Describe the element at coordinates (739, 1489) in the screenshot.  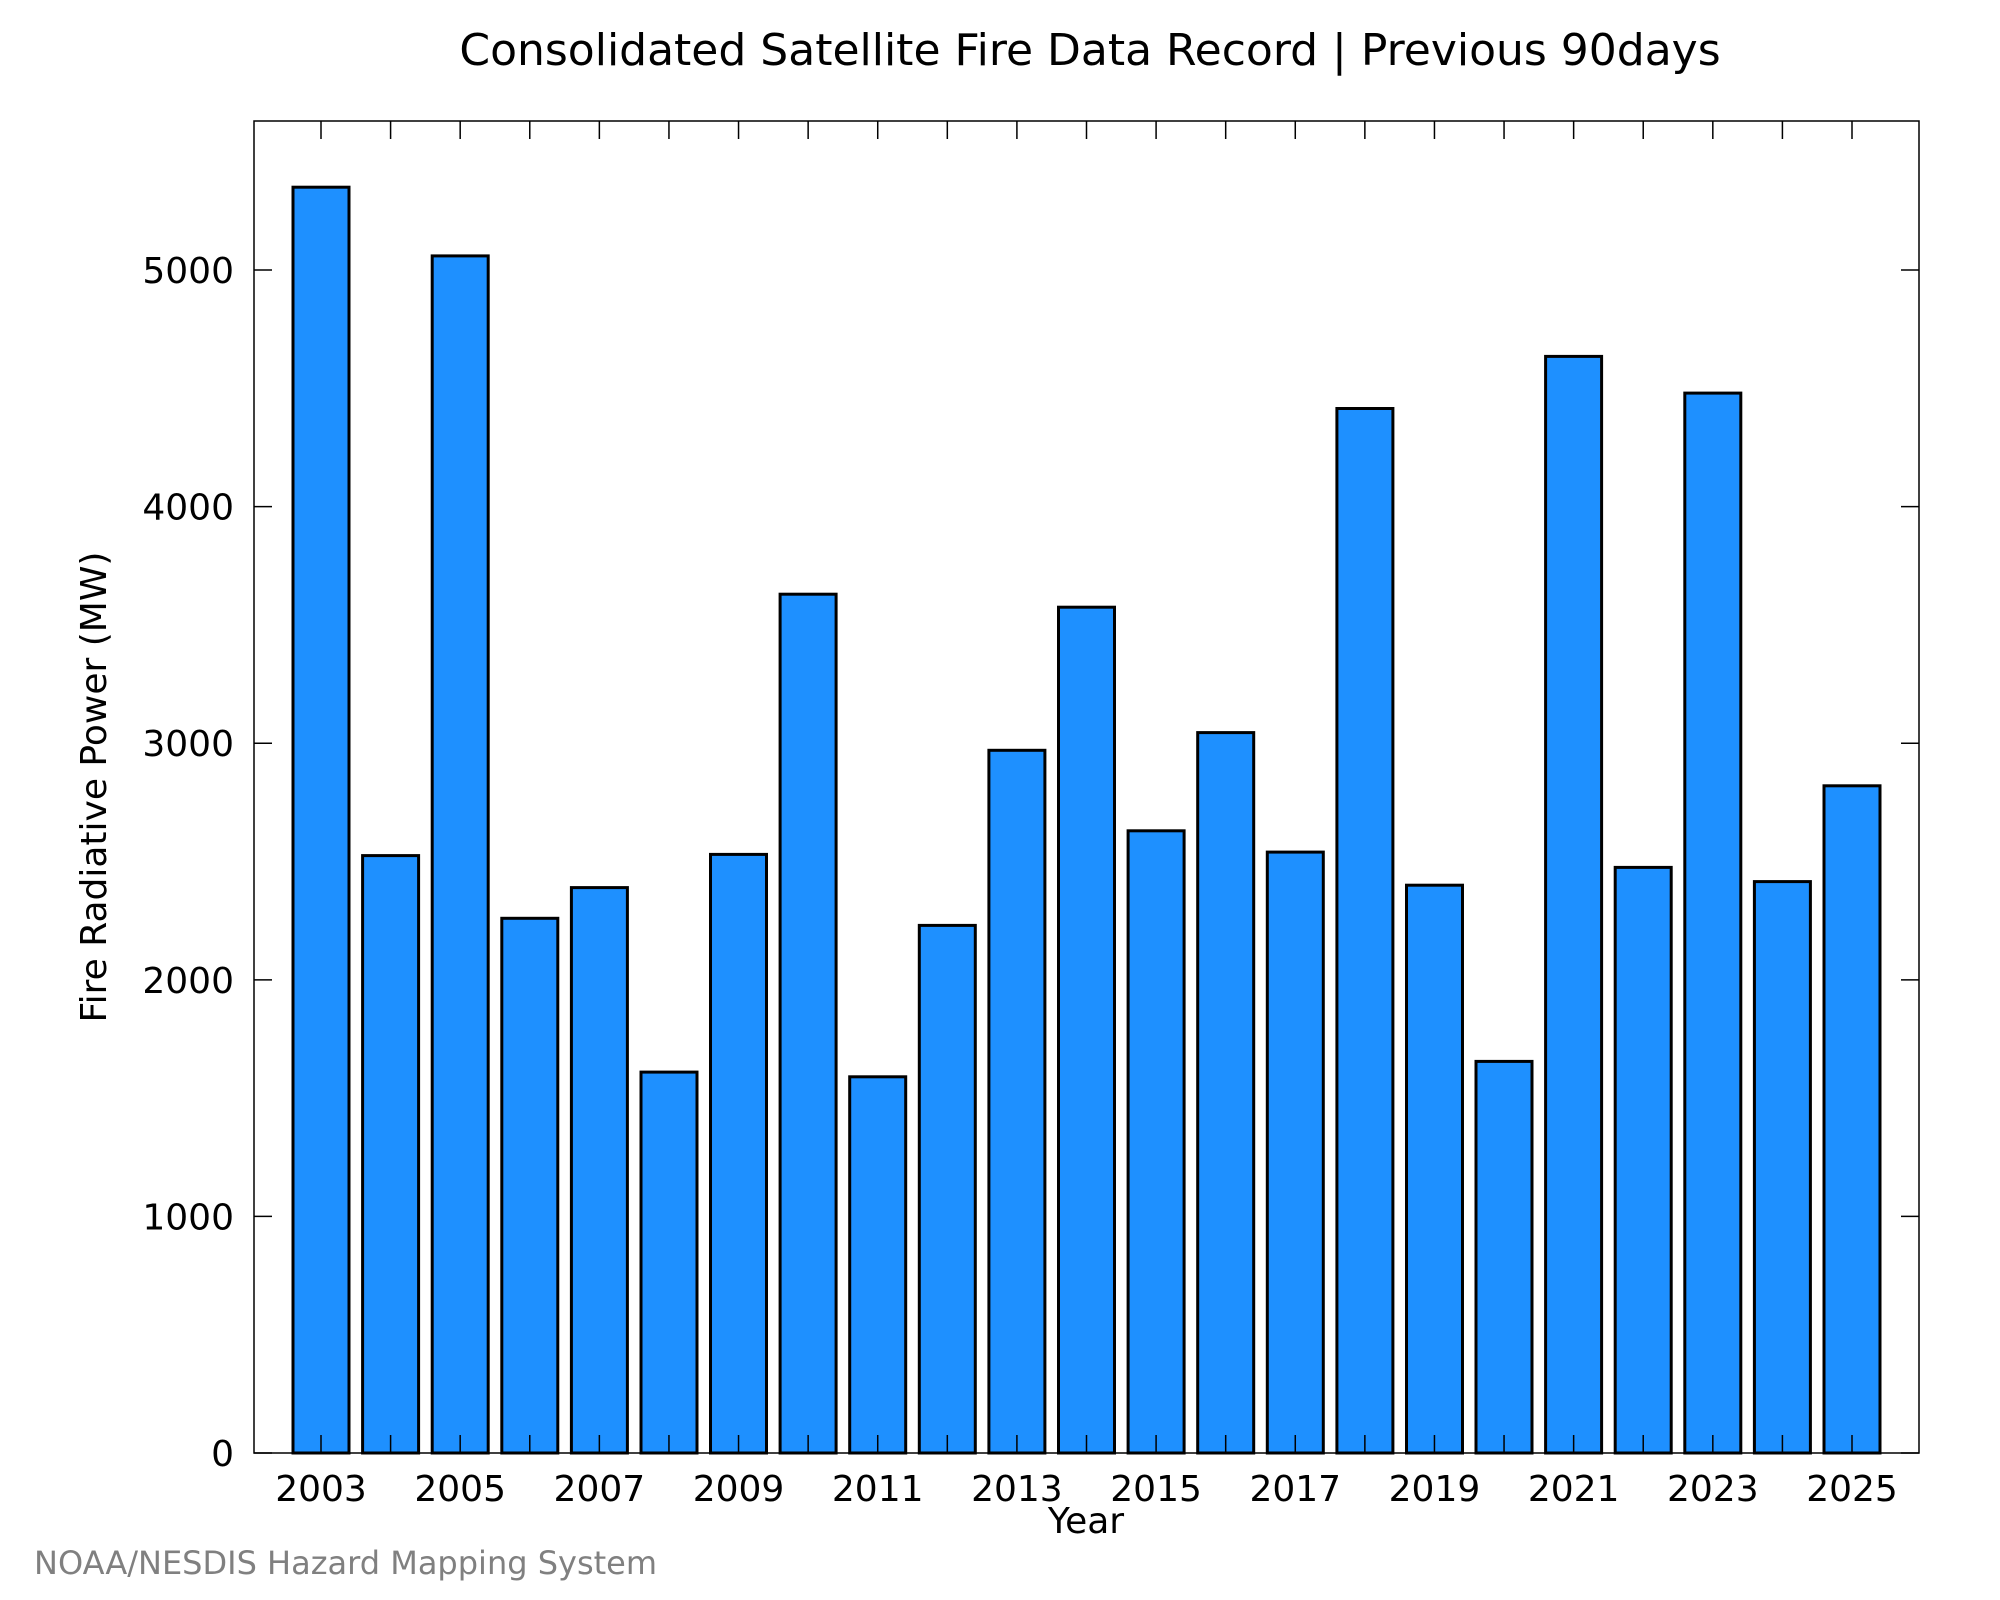
I see `x-tick-label: 2009` at that location.